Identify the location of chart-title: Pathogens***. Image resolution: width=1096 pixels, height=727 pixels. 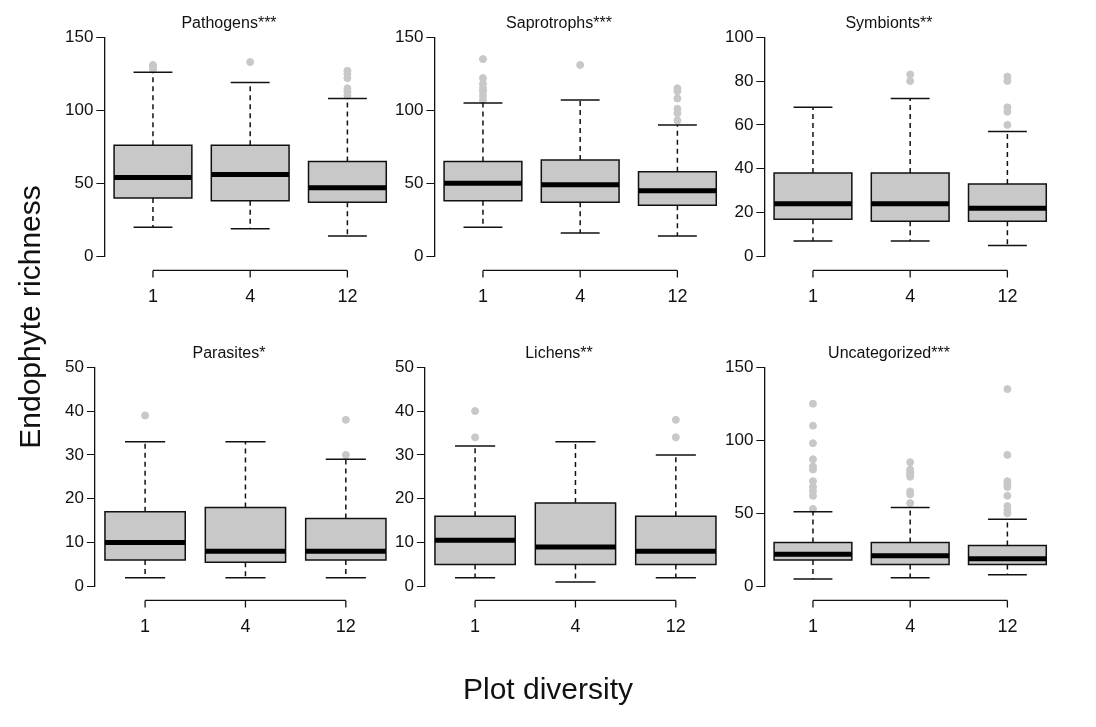
(229, 23).